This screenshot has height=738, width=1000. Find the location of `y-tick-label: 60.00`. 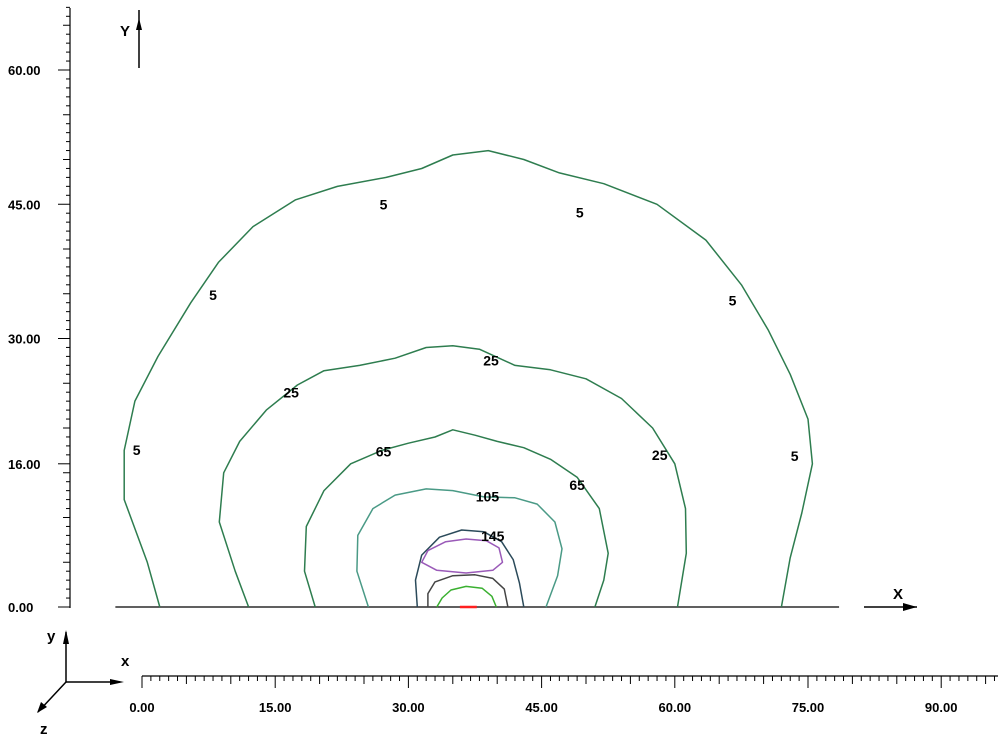

y-tick-label: 60.00 is located at coordinates (24, 70).